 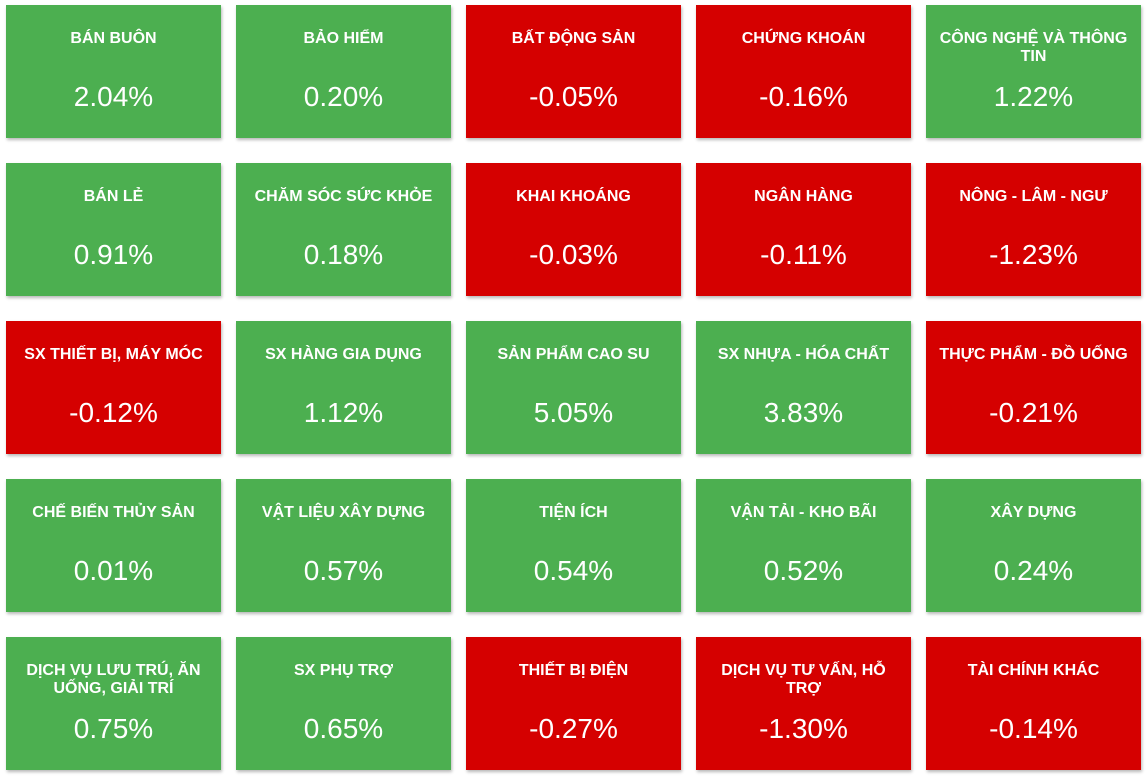 I want to click on sector-tile: BÁN LẺ 0.91%, so click(x=113, y=229).